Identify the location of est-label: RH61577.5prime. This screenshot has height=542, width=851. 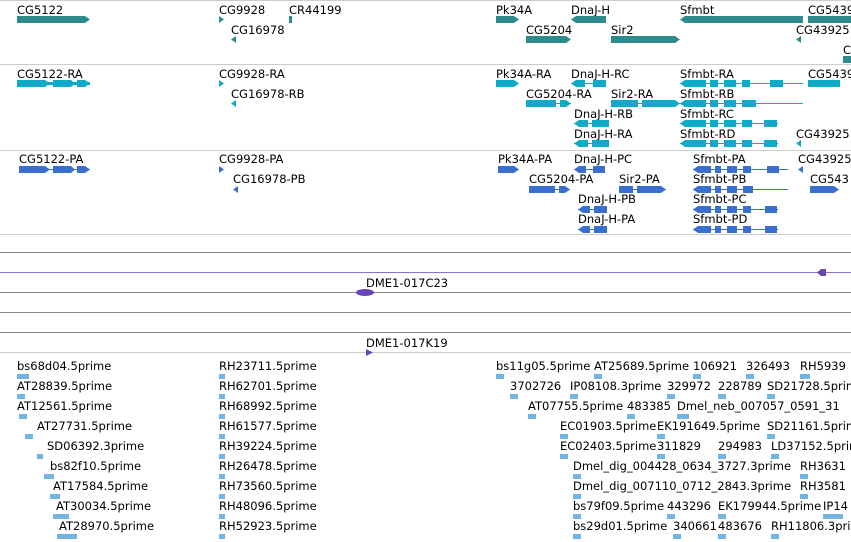
(268, 426).